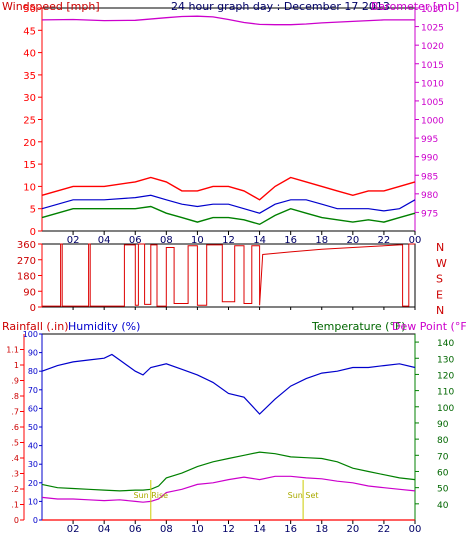  I want to click on temperature-tick-label: 40, so click(443, 506).